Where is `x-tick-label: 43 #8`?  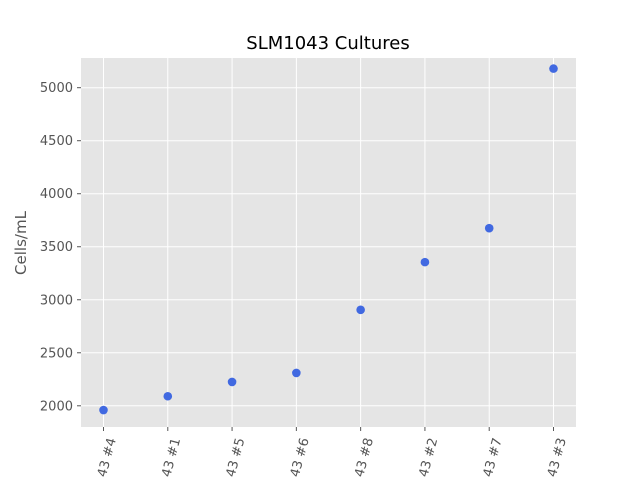
x-tick-label: 43 #8 is located at coordinates (364, 457).